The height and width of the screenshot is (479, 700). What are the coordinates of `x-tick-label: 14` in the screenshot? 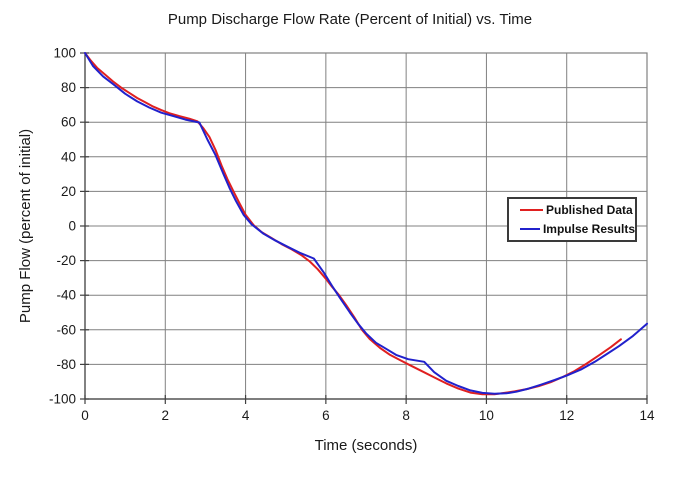 It's located at (647, 415).